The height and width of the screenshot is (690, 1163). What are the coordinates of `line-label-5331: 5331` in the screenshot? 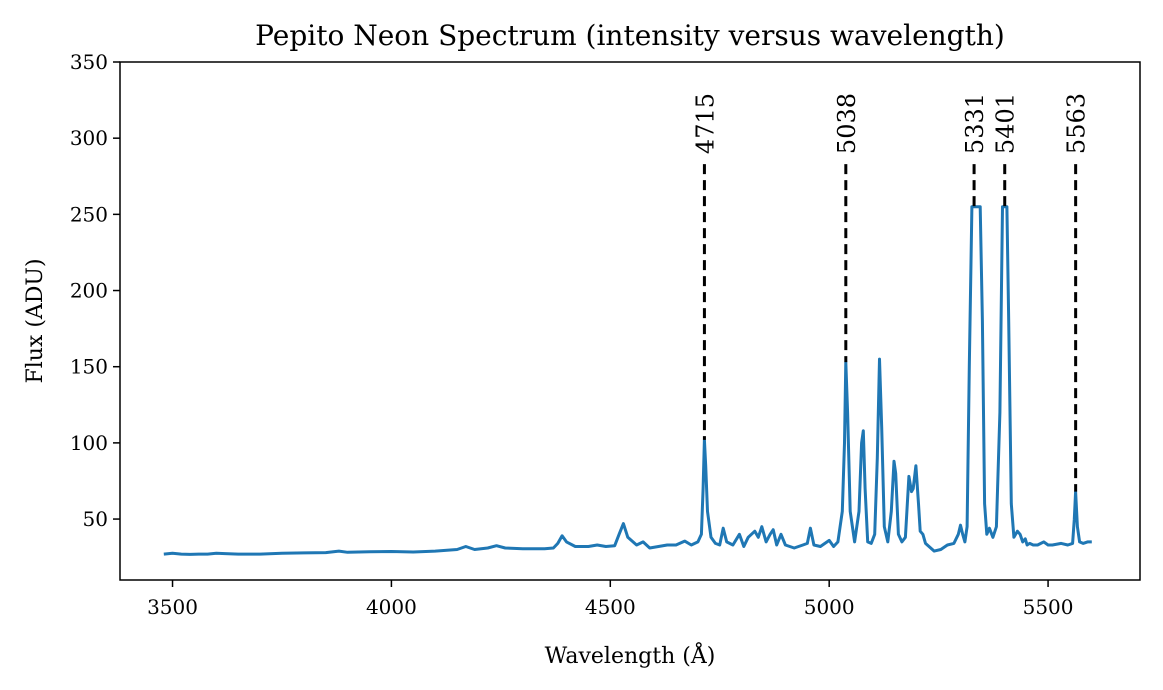 It's located at (975, 123).